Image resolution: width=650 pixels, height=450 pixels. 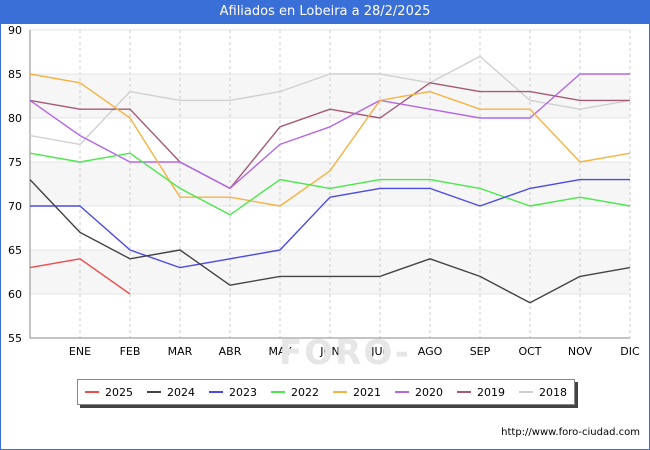 What do you see at coordinates (119, 392) in the screenshot?
I see `legend-label: 2025` at bounding box center [119, 392].